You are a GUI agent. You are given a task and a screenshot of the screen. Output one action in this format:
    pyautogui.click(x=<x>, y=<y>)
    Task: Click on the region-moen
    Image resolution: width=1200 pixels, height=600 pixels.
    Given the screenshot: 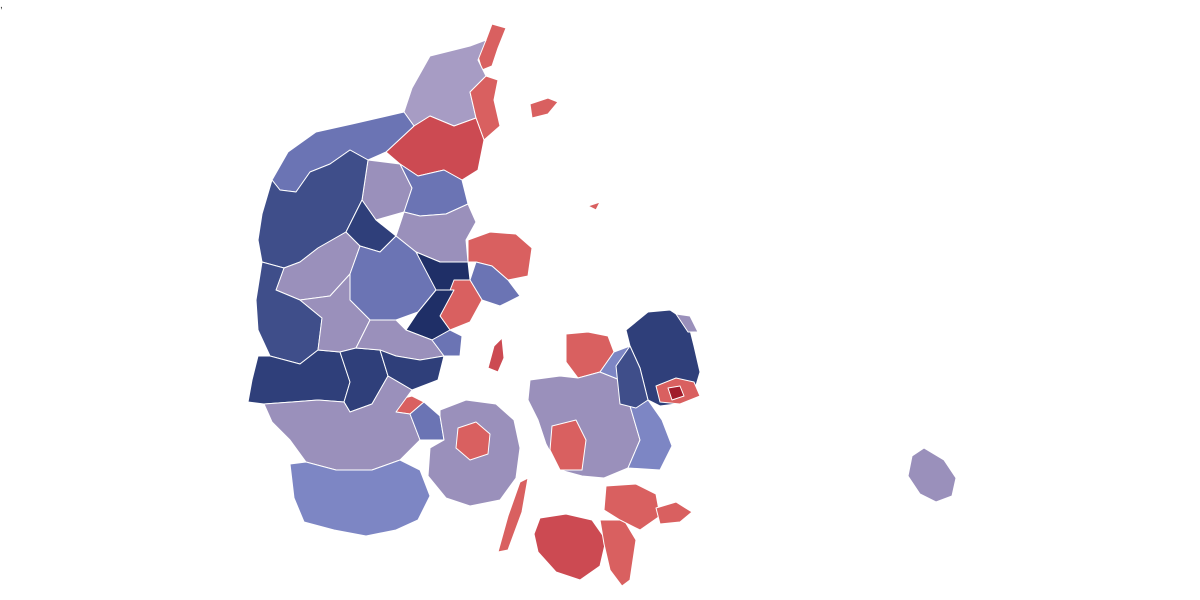 What is the action you would take?
    pyautogui.click(x=674, y=513)
    